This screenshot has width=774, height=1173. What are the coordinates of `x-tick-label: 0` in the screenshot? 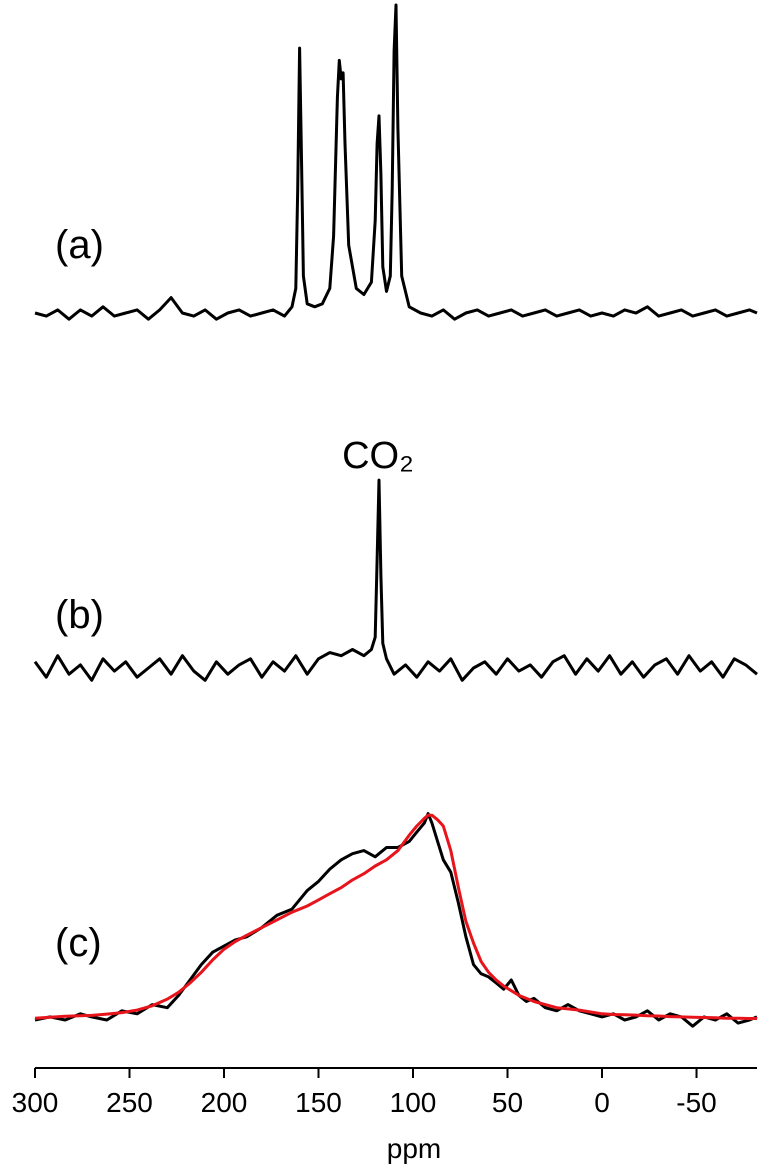 It's located at (602, 1102).